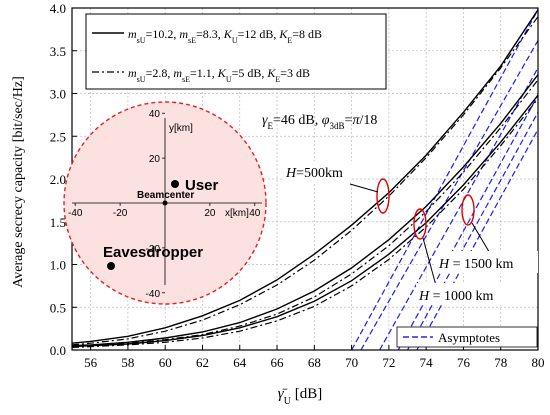  I want to click on inset-x-tick-label: 20, so click(210, 213).